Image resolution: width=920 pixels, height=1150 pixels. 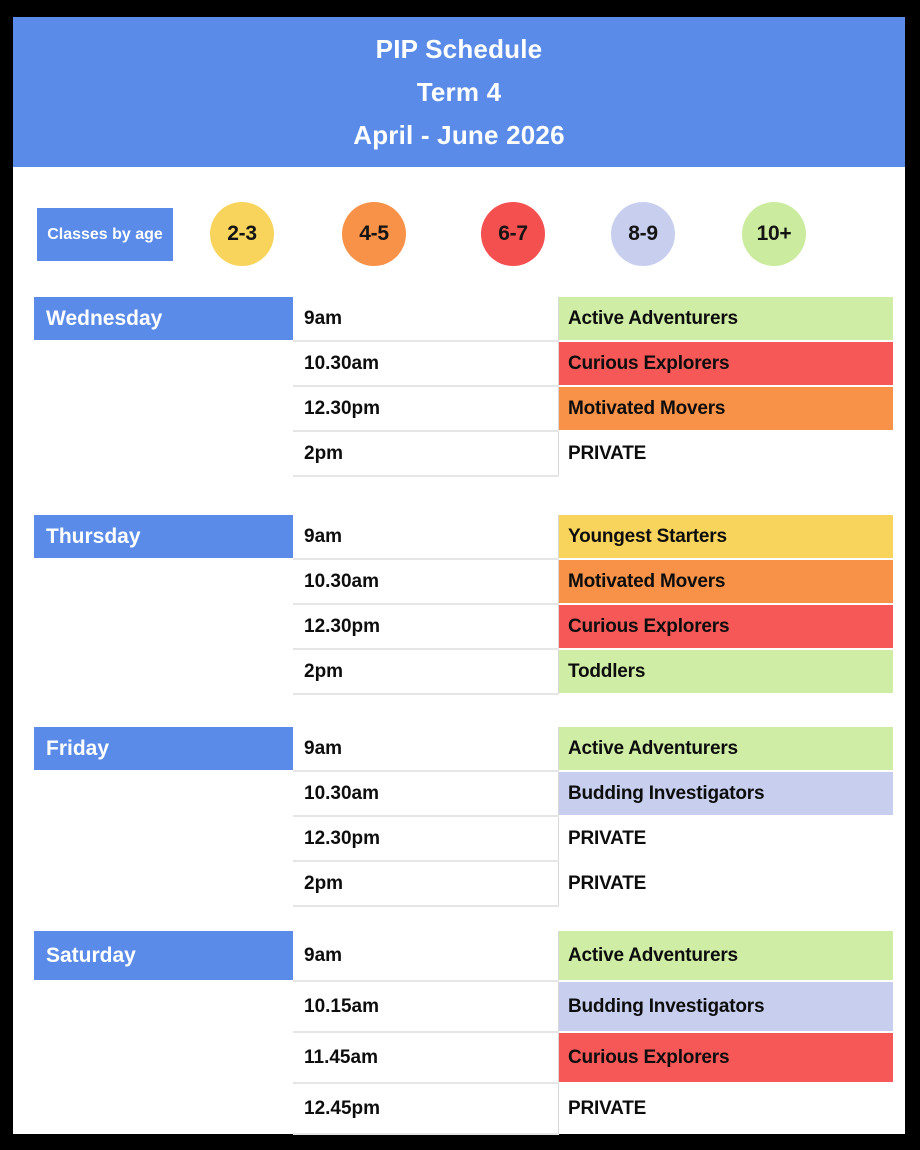 I want to click on schedule-row: 11.45am Curious Explorers, so click(x=593, y=1057).